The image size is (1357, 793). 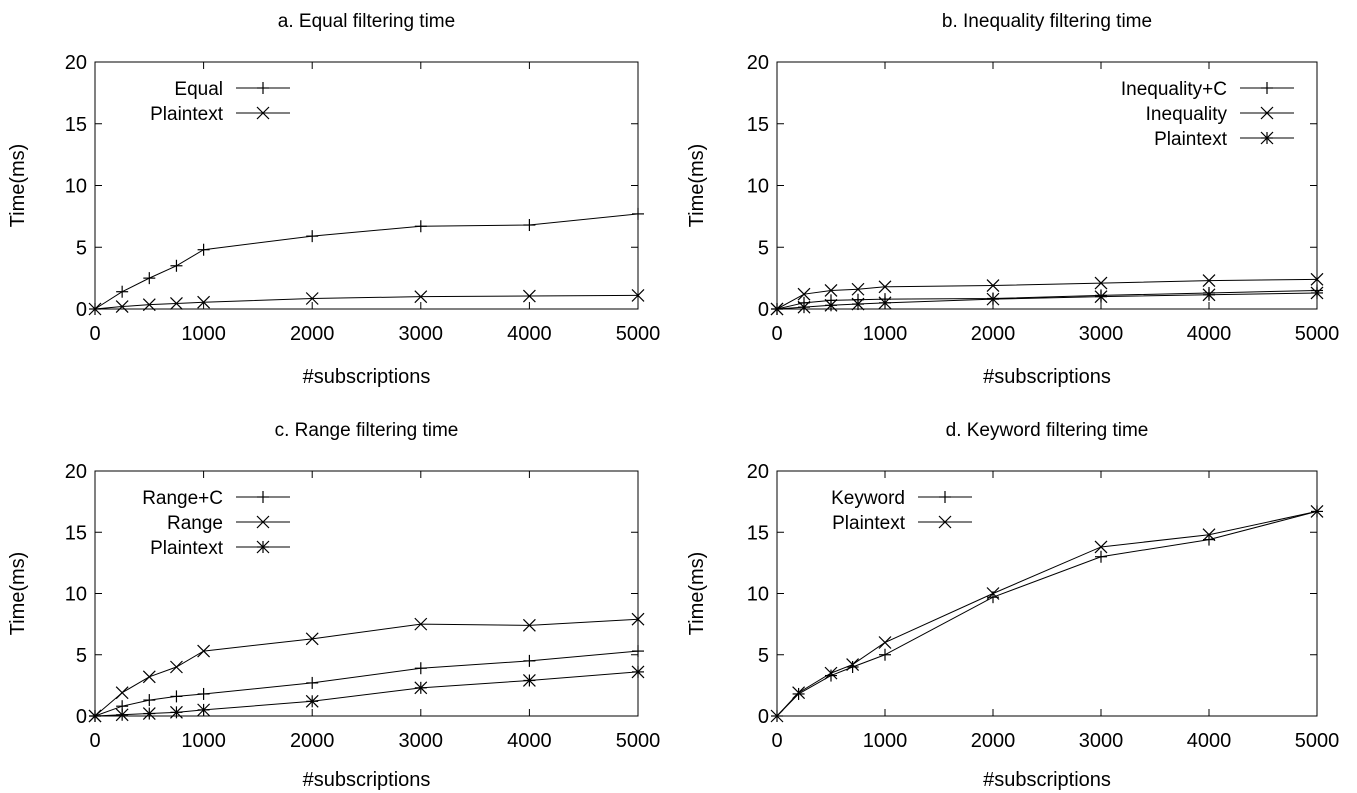 I want to click on legend-entry: Range+C, so click(x=216, y=498).